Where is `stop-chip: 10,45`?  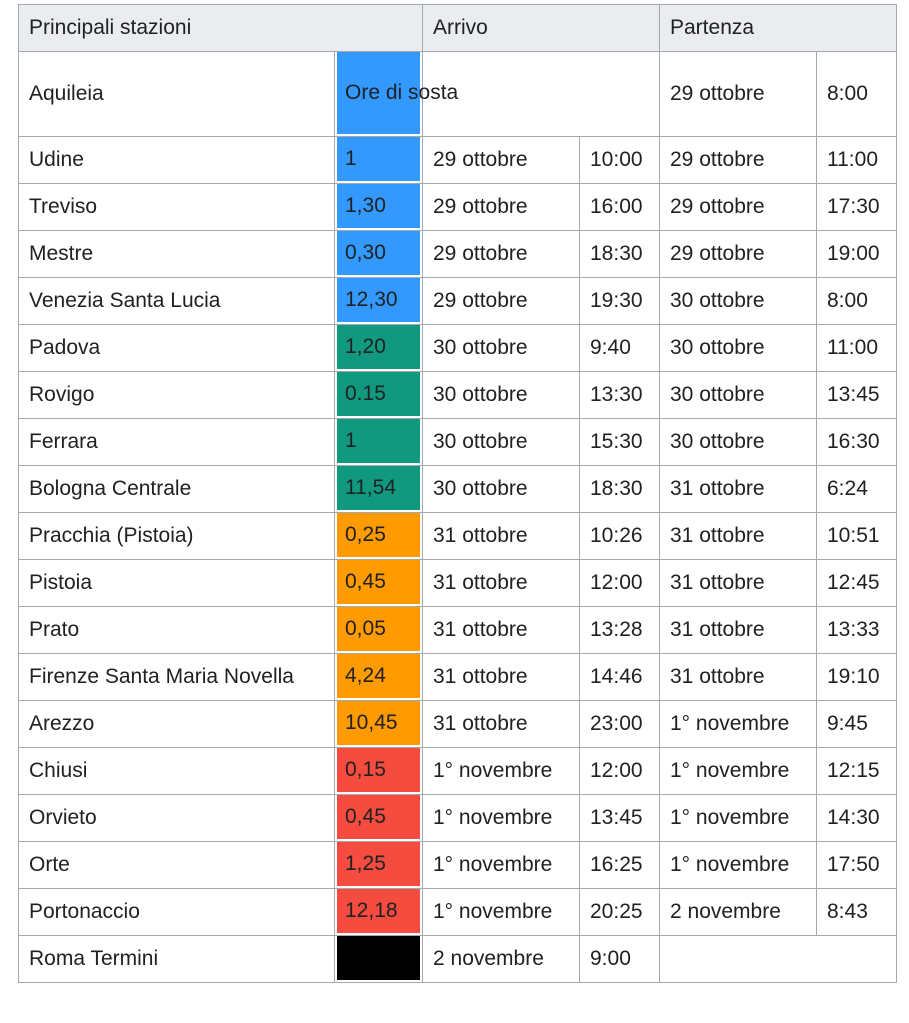 stop-chip: 10,45 is located at coordinates (378, 723).